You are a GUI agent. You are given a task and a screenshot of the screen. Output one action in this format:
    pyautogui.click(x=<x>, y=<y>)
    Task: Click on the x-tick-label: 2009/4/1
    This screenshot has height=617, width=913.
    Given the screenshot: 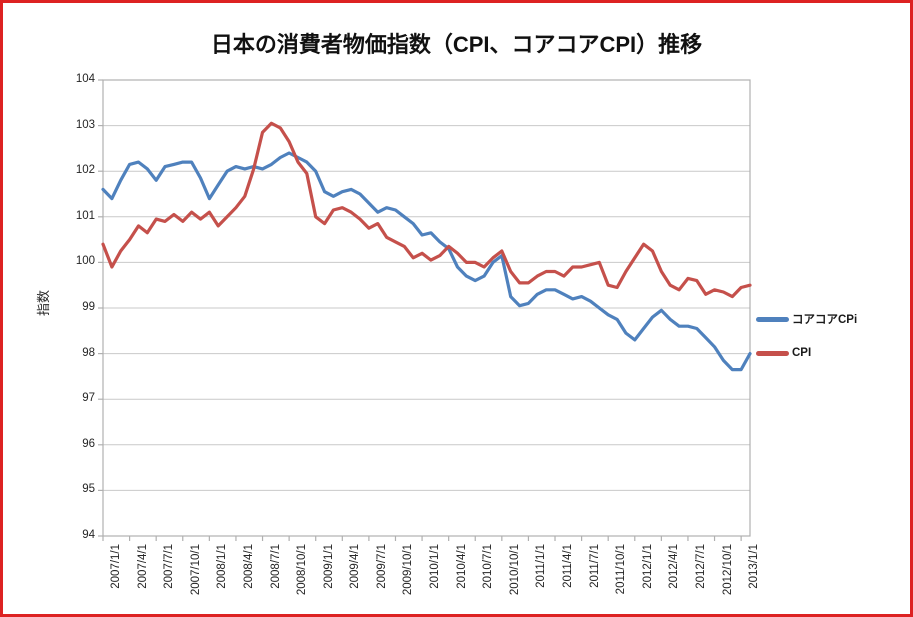 What is the action you would take?
    pyautogui.click(x=355, y=566)
    